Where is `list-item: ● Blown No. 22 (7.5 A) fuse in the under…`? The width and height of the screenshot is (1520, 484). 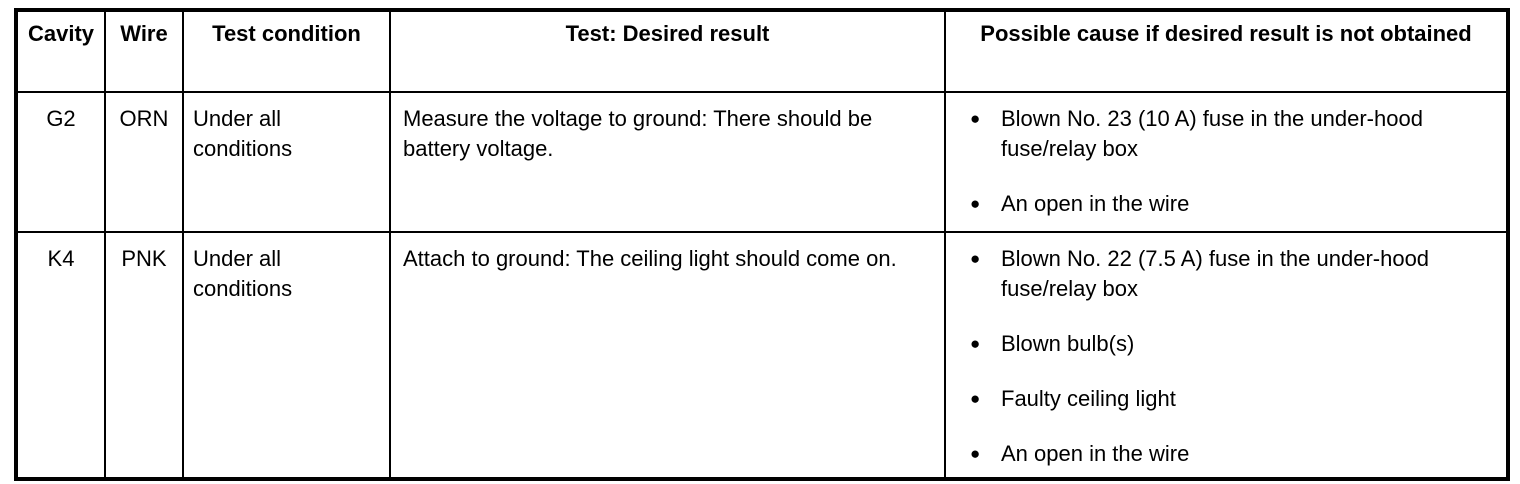 list-item: ● Blown No. 22 (7.5 A) fuse in the under… is located at coordinates (1233, 274).